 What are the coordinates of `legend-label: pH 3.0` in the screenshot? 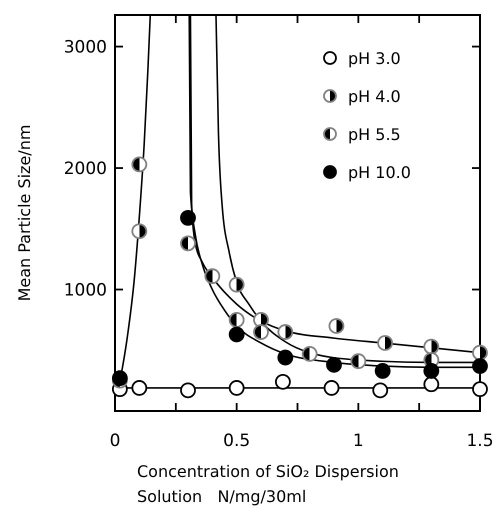 It's located at (374, 58).